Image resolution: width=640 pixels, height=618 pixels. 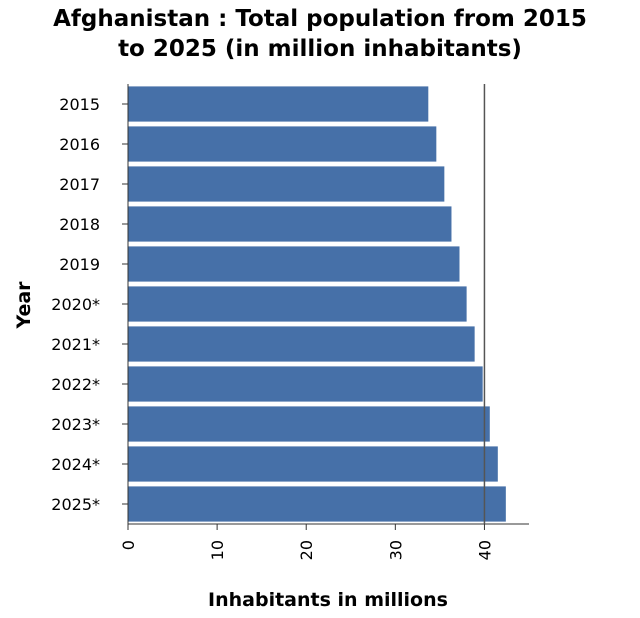 What do you see at coordinates (75, 384) in the screenshot?
I see `y-tick-label: 2022*` at bounding box center [75, 384].